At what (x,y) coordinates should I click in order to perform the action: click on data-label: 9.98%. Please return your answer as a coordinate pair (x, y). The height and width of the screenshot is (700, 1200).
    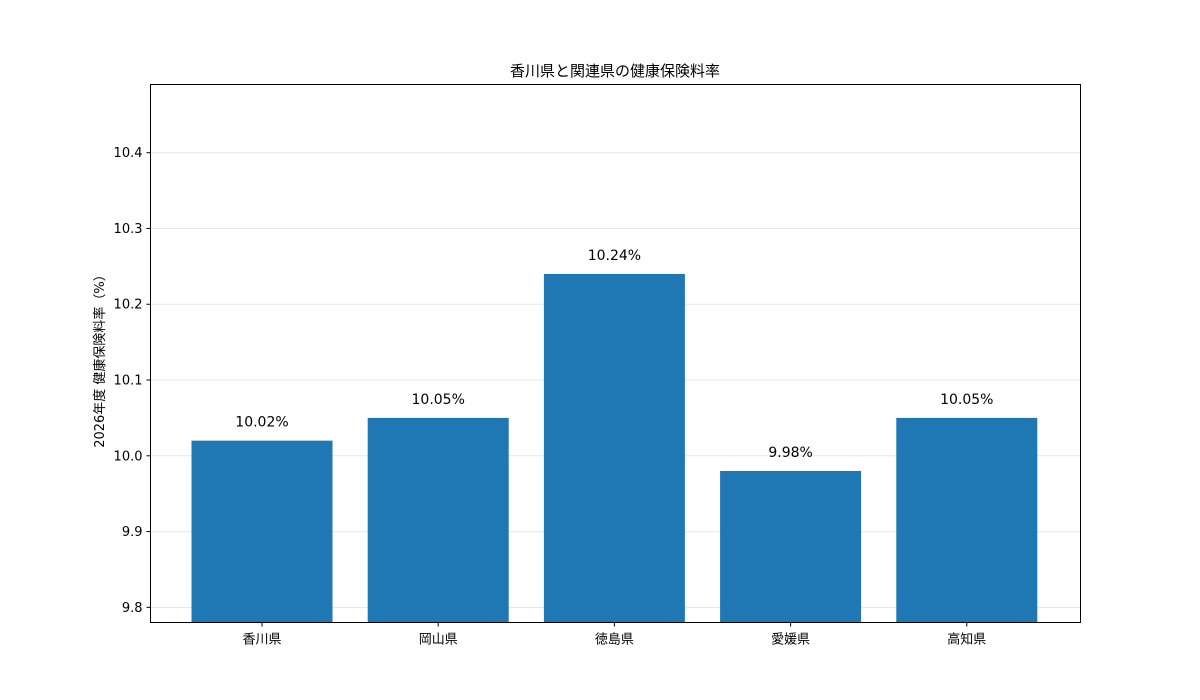
    Looking at the image, I should click on (790, 453).